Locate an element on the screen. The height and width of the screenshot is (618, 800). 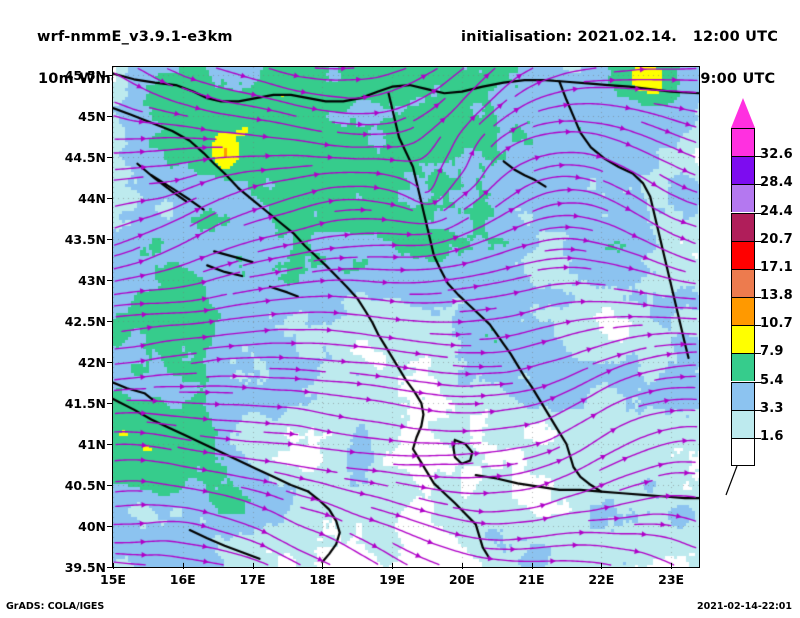
colorbar-tick-label: 10.7 is located at coordinates (776, 324).